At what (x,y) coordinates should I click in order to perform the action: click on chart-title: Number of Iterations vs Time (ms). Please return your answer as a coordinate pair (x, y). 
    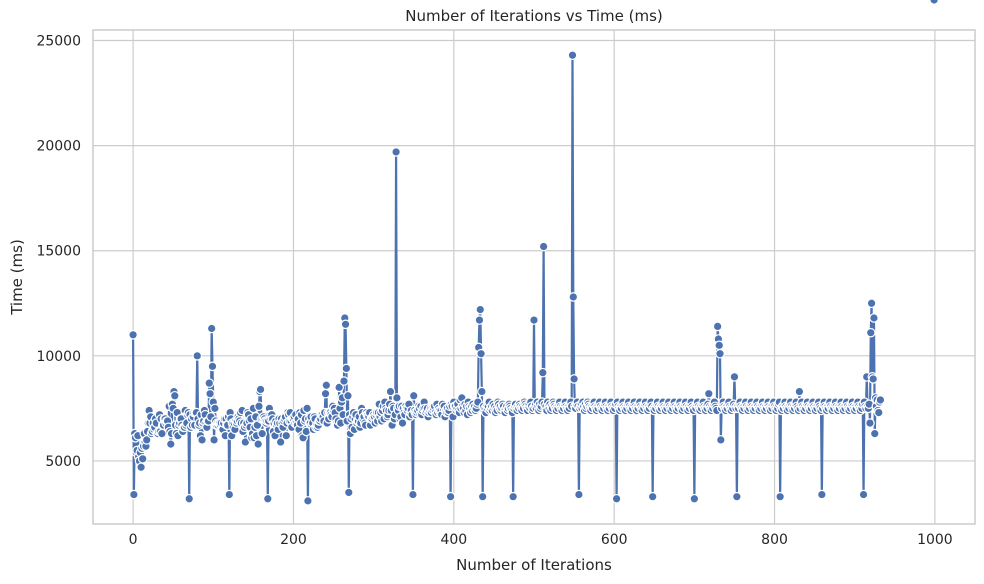
    Looking at the image, I should click on (534, 16).